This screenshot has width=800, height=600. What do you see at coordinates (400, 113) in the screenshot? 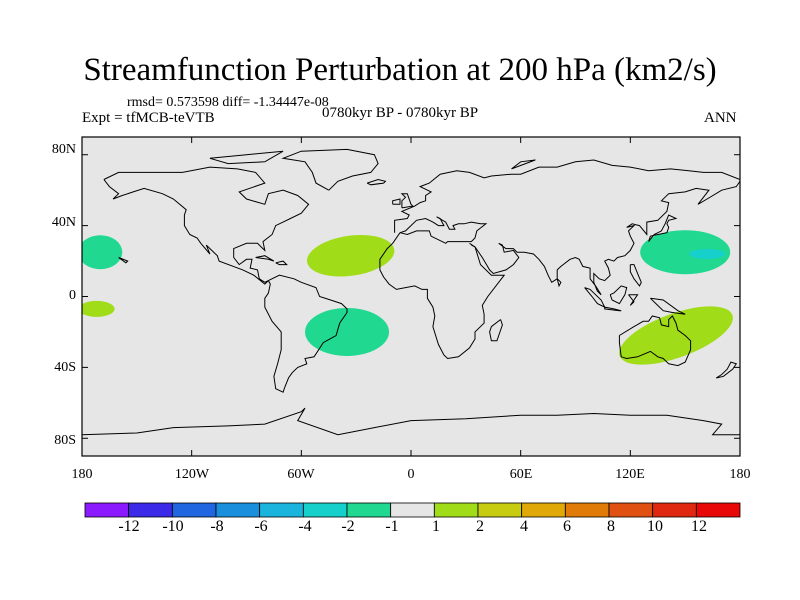
I see `period-label: 0780kyr BP - 0780kyr BP` at bounding box center [400, 113].